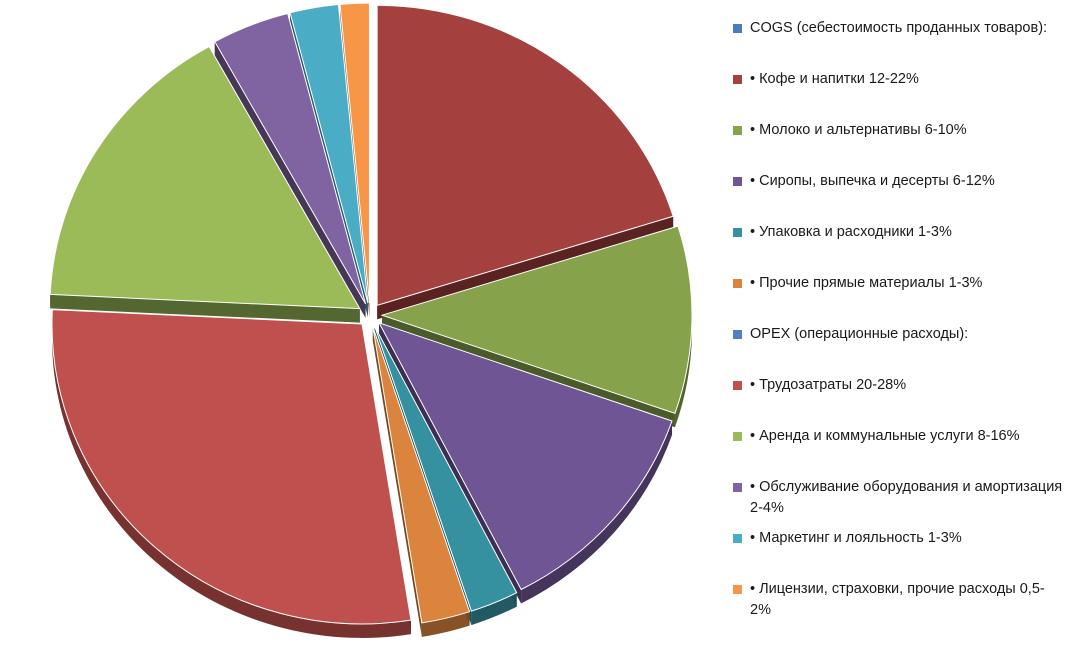  Describe the element at coordinates (834, 79) in the screenshot. I see `legend-label: • Кофе и напитки 12-22%` at that location.